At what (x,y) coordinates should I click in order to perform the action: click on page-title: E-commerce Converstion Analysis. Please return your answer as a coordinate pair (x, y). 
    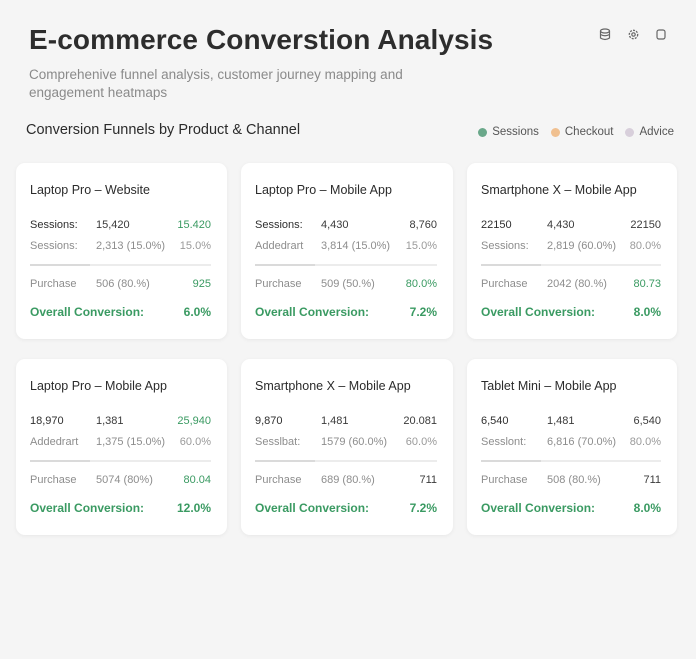
    Looking at the image, I should click on (261, 39).